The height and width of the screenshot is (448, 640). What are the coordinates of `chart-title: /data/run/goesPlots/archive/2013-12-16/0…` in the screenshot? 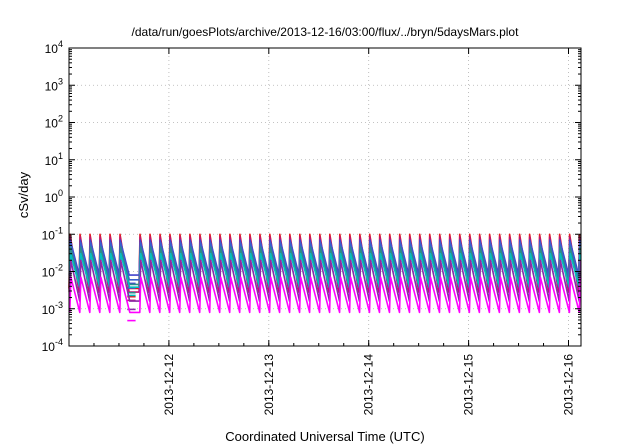 It's located at (326, 32).